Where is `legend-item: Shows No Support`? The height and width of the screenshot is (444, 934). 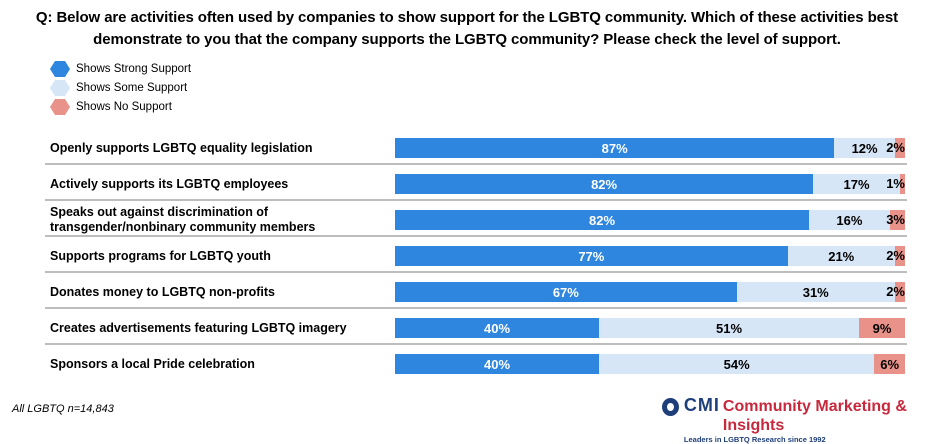 legend-item: Shows No Support is located at coordinates (111, 107).